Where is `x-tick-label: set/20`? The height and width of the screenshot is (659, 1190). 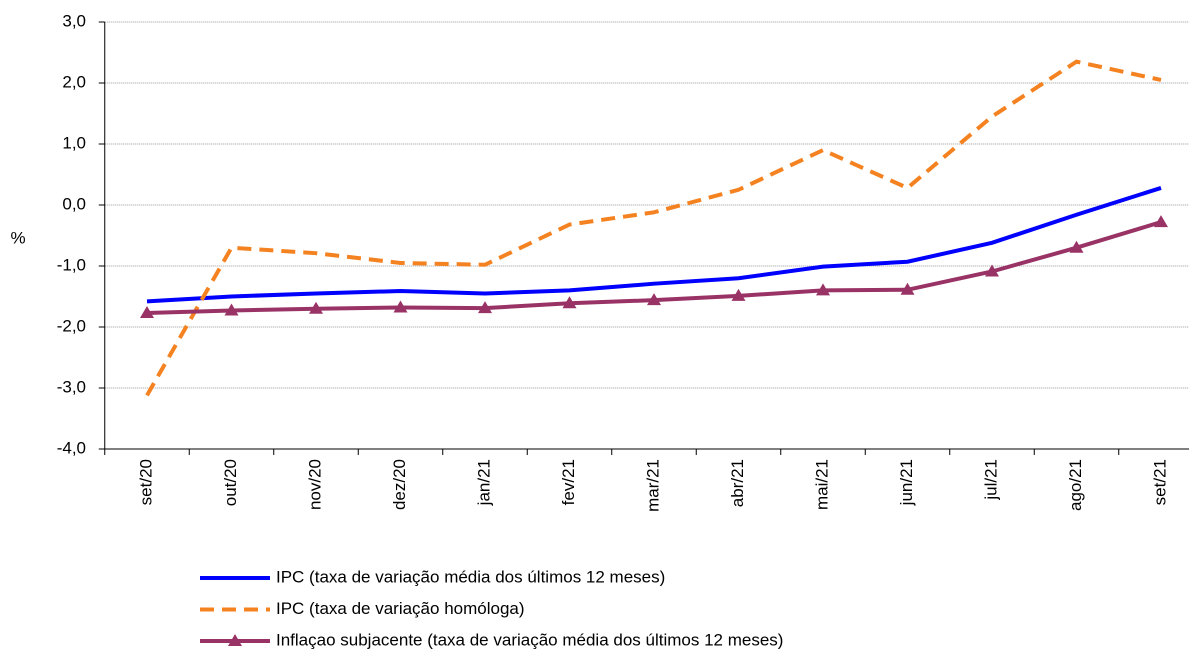
x-tick-label: set/20 is located at coordinates (145, 482).